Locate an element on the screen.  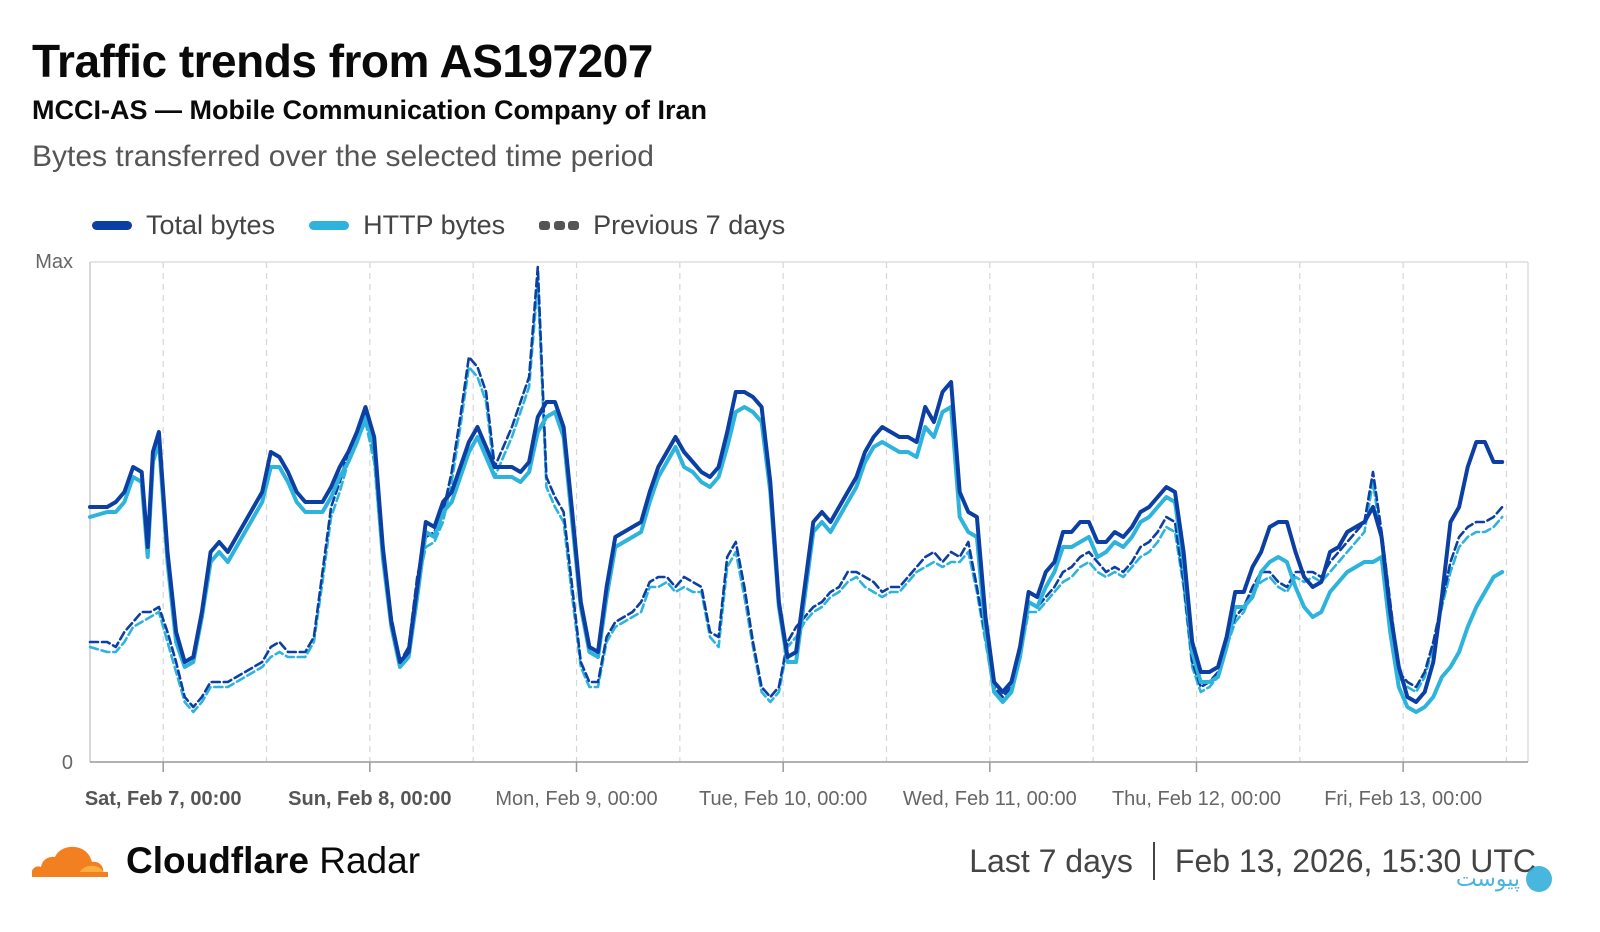
y-tick-label-zero: 0 is located at coordinates (67, 763).